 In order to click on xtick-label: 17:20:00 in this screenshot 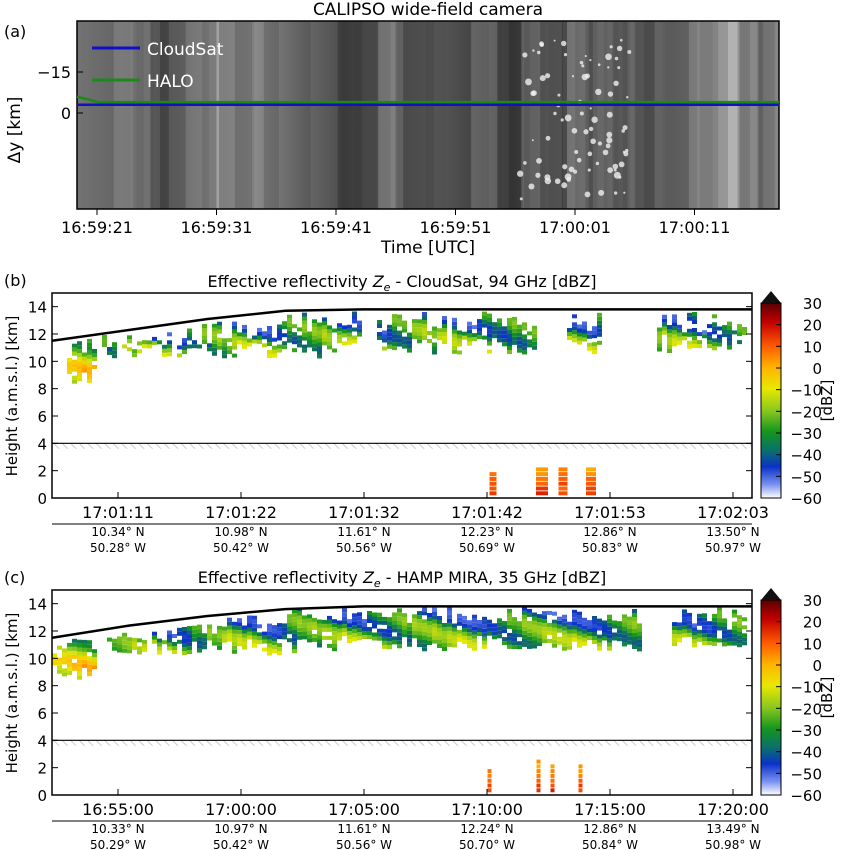, I will do `click(733, 809)`.